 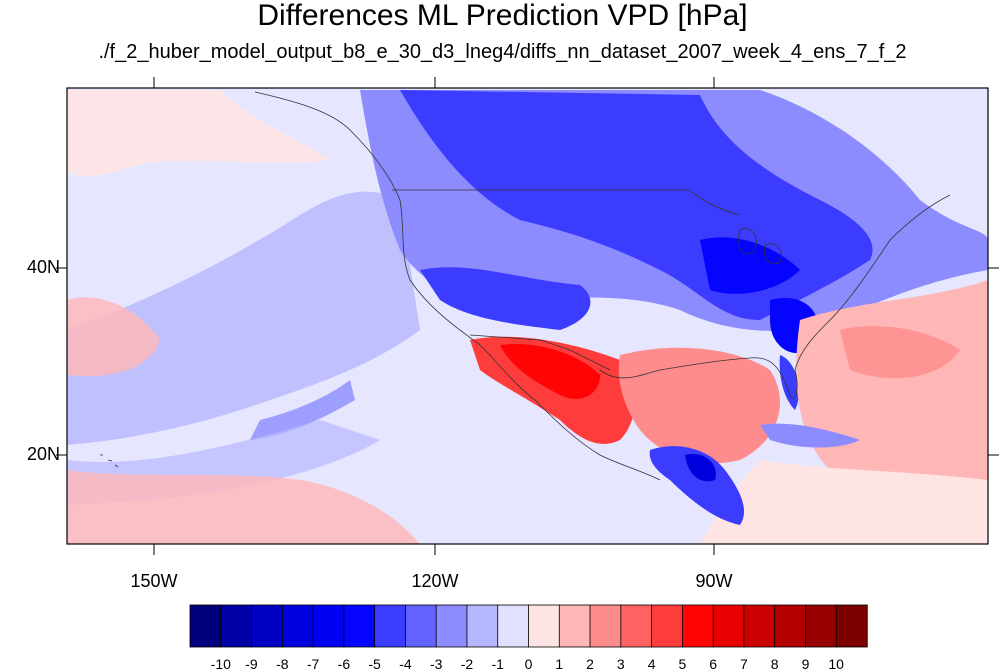 I want to click on colorbar-label: 7, so click(x=743, y=664).